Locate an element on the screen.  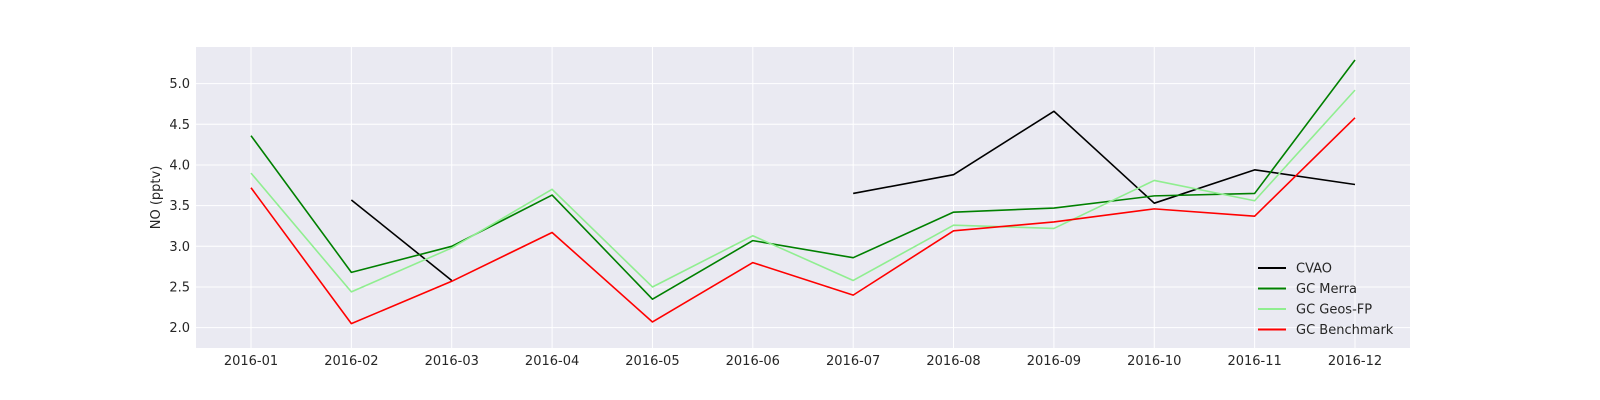
y-tick-label: 3.5 is located at coordinates (179, 206).